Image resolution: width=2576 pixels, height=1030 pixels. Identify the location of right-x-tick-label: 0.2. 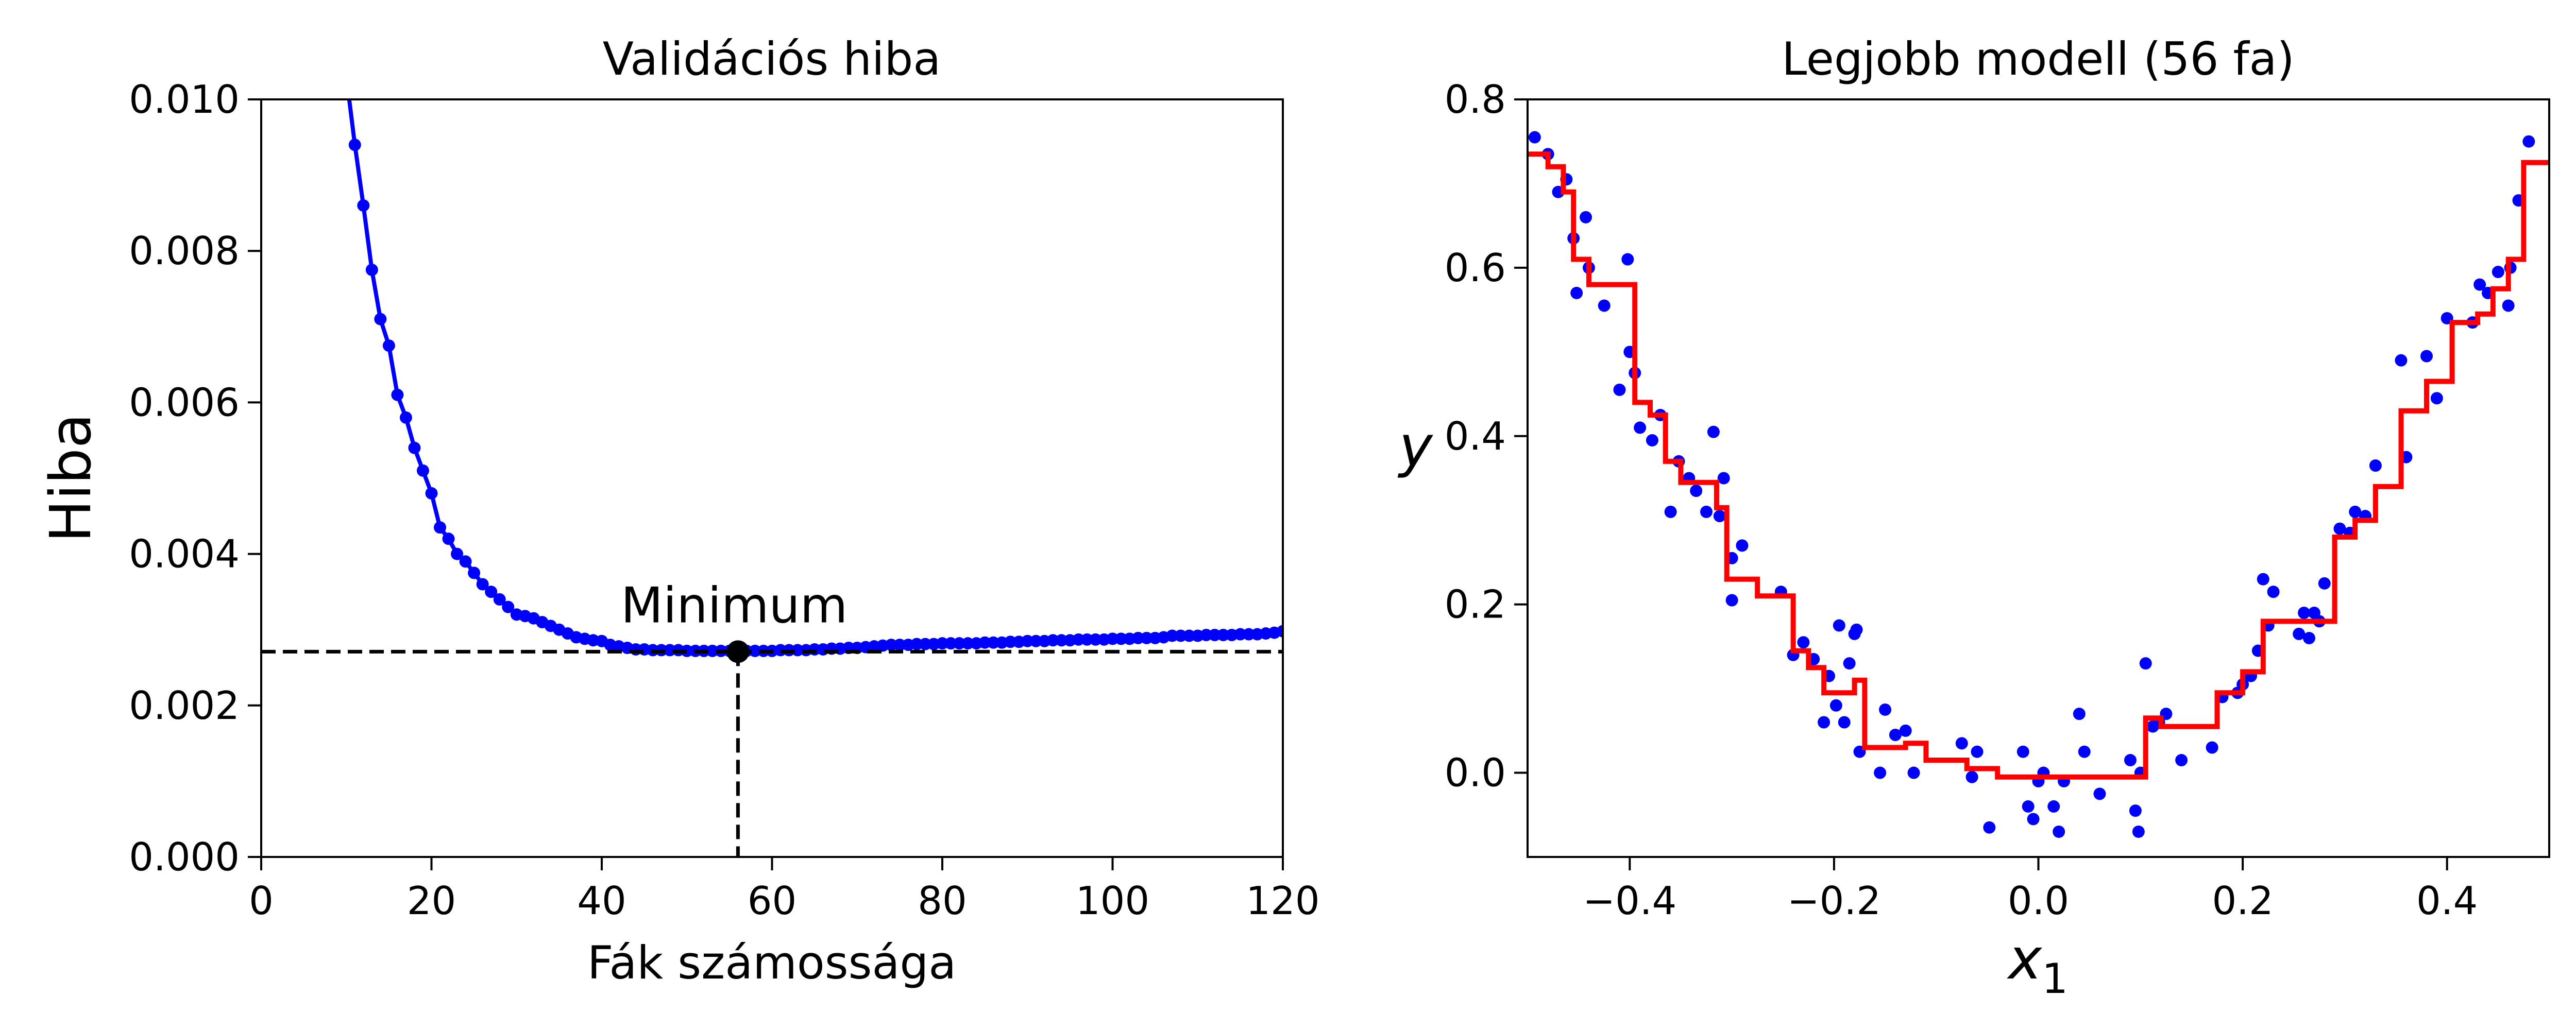
(2242, 901).